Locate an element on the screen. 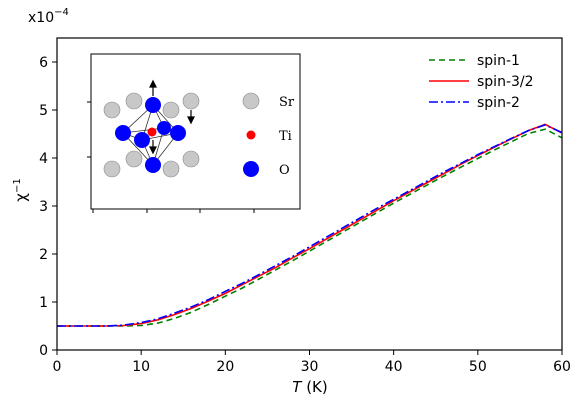 The image size is (581, 409). x-tick-label: 50 is located at coordinates (478, 367).